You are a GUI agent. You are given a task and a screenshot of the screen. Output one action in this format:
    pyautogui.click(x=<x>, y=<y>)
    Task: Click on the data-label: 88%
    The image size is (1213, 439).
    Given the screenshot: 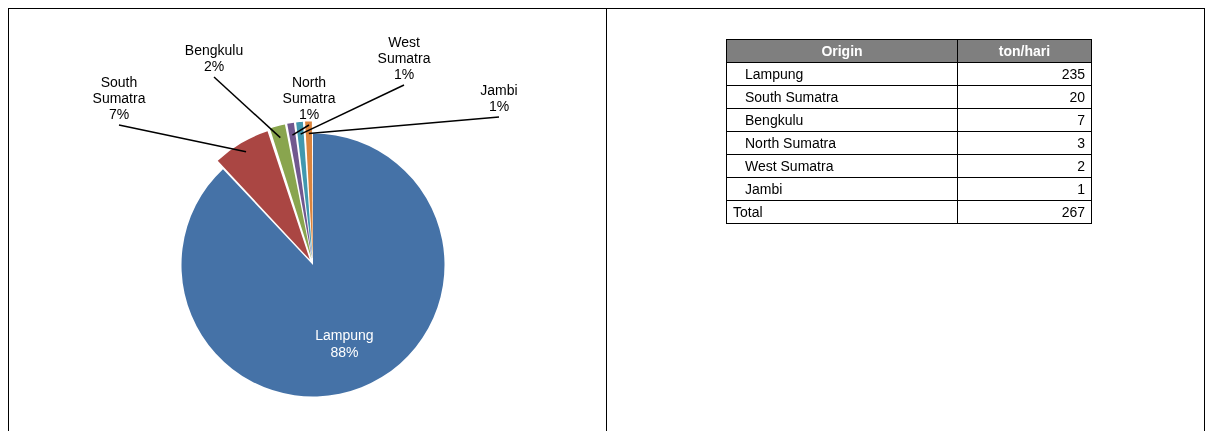 What is the action you would take?
    pyautogui.click(x=344, y=351)
    